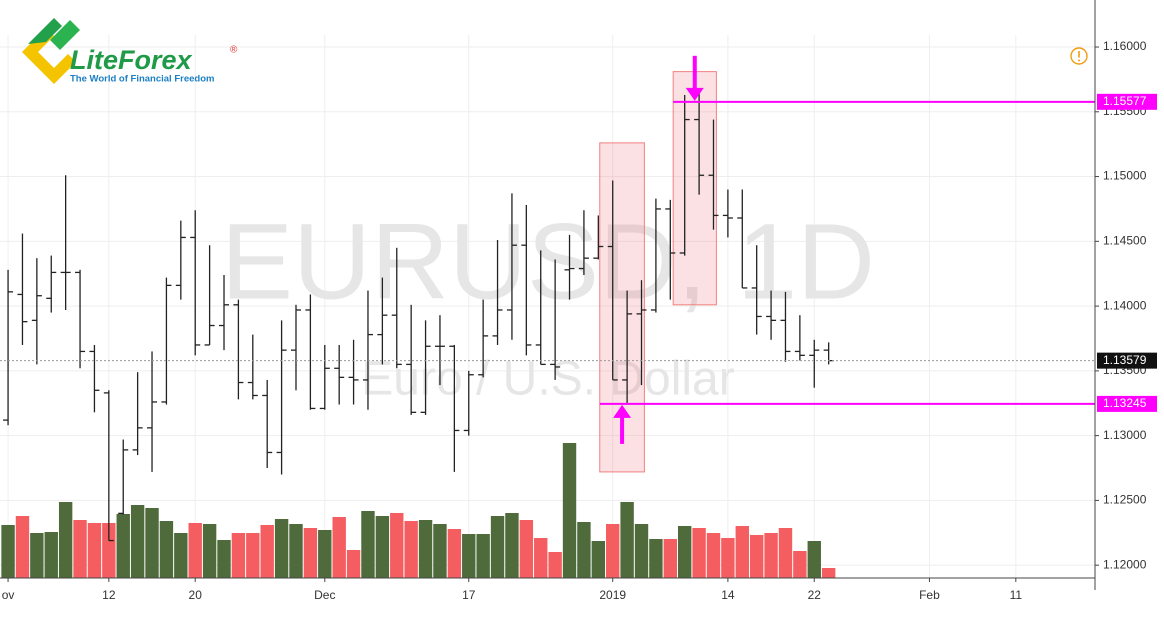 Image resolution: width=1164 pixels, height=635 pixels. Describe the element at coordinates (1125, 564) in the screenshot. I see `y-tick-label: 1.12000` at that location.